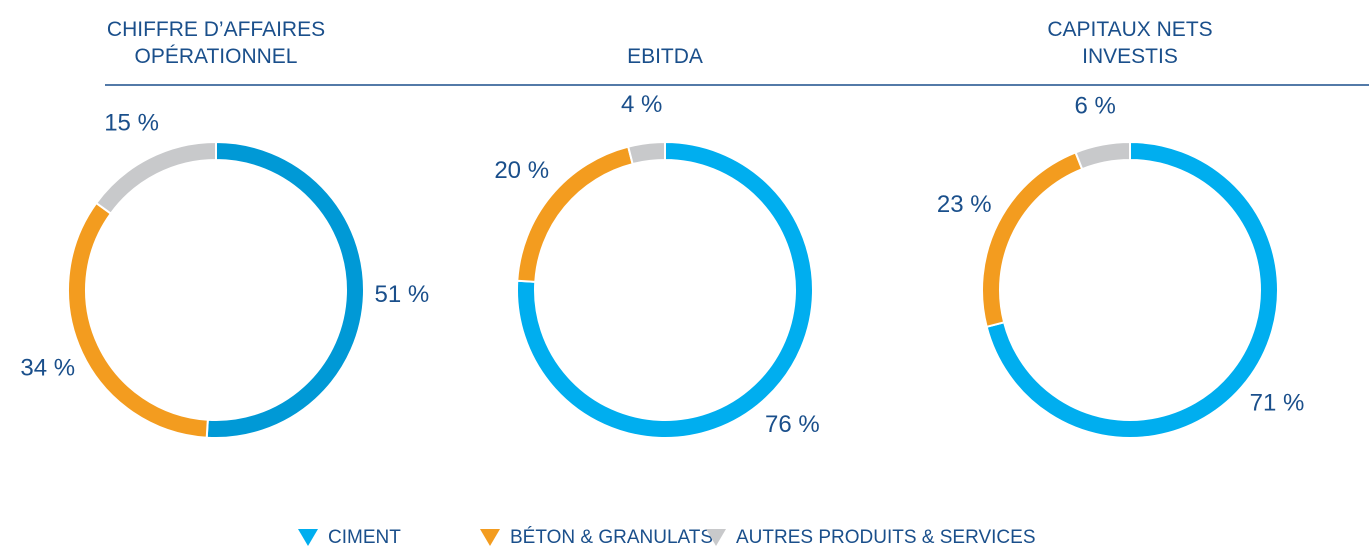  Describe the element at coordinates (364, 537) in the screenshot. I see `legend-label: CIMENT` at that location.